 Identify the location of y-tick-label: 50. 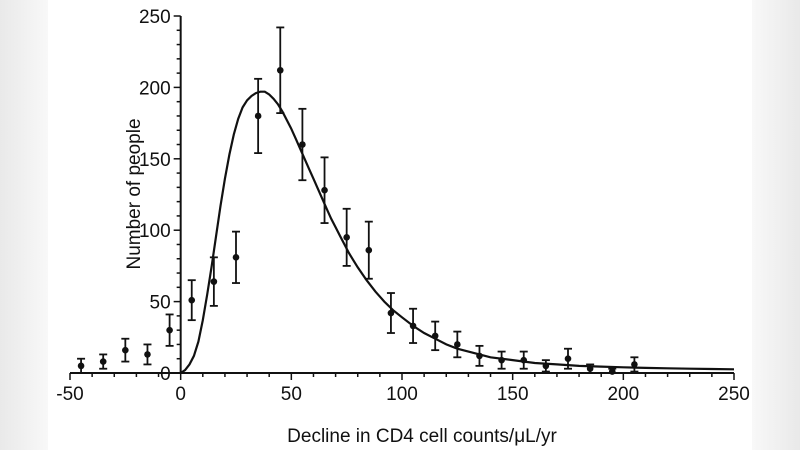
(160, 303).